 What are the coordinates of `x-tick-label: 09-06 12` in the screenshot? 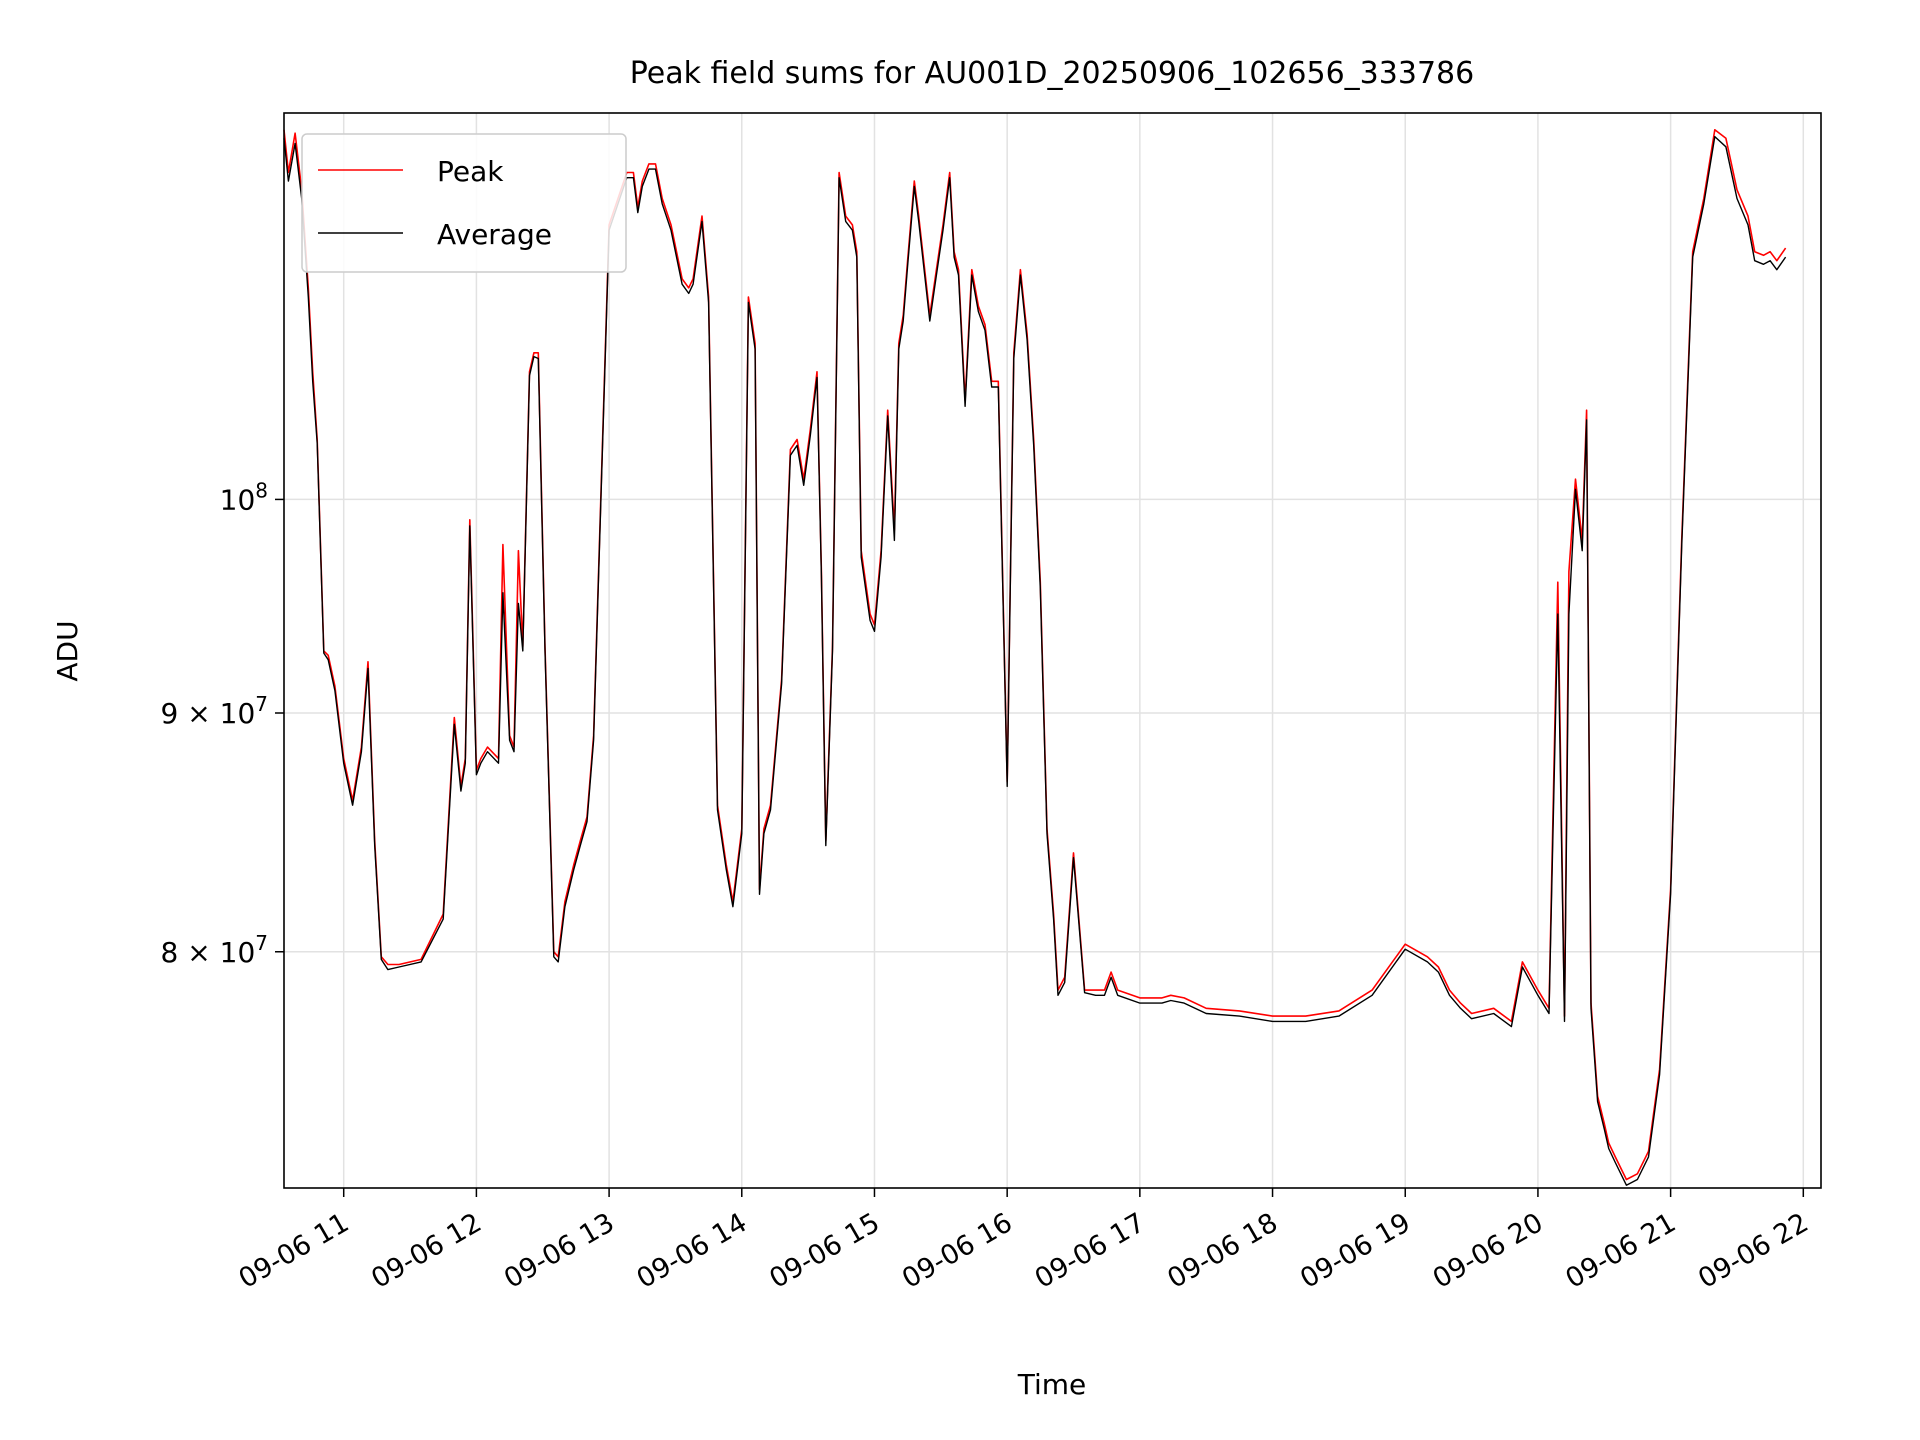 It's located at (426, 1251).